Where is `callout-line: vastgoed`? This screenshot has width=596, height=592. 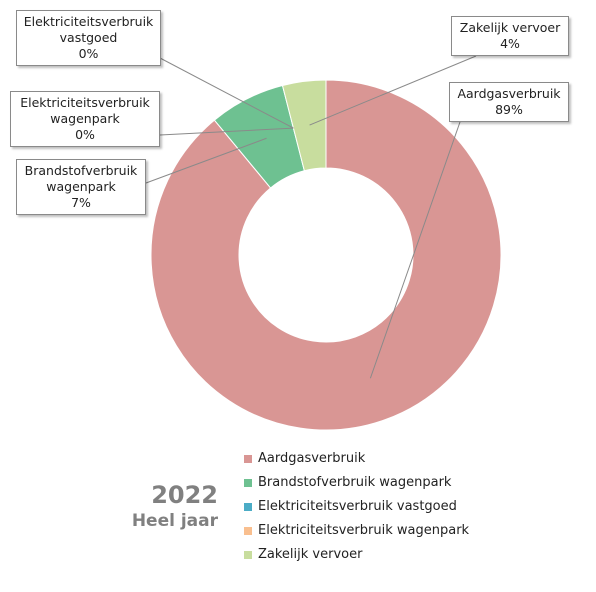
callout-line: vastgoed is located at coordinates (88, 37).